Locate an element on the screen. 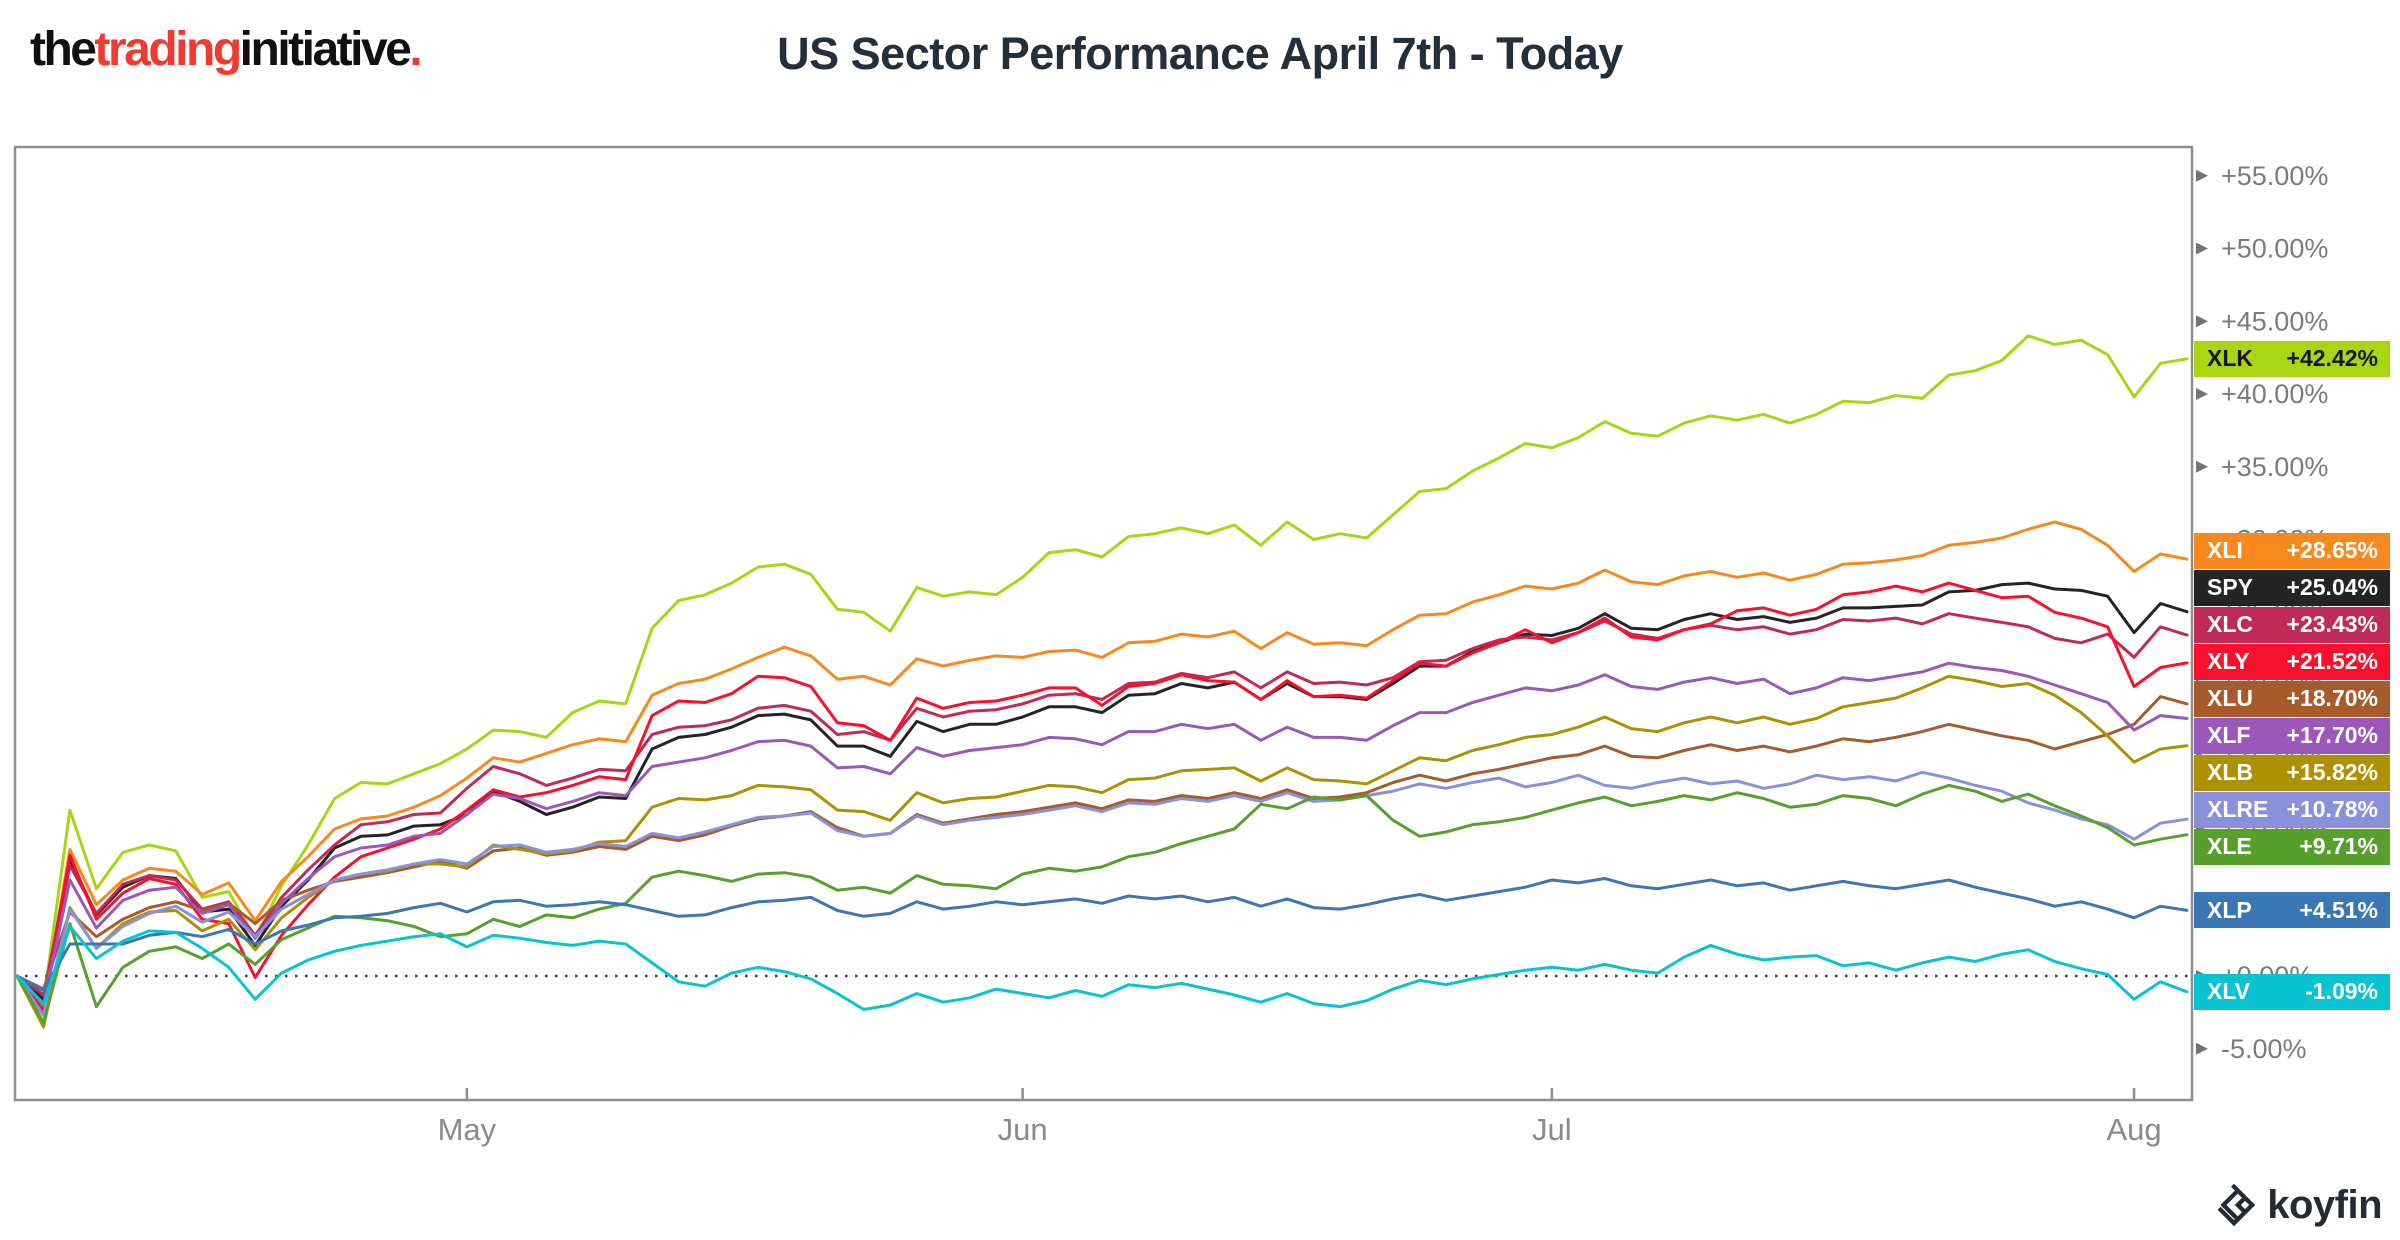 The image size is (2400, 1240). badge-value: -1.09% is located at coordinates (2341, 991).